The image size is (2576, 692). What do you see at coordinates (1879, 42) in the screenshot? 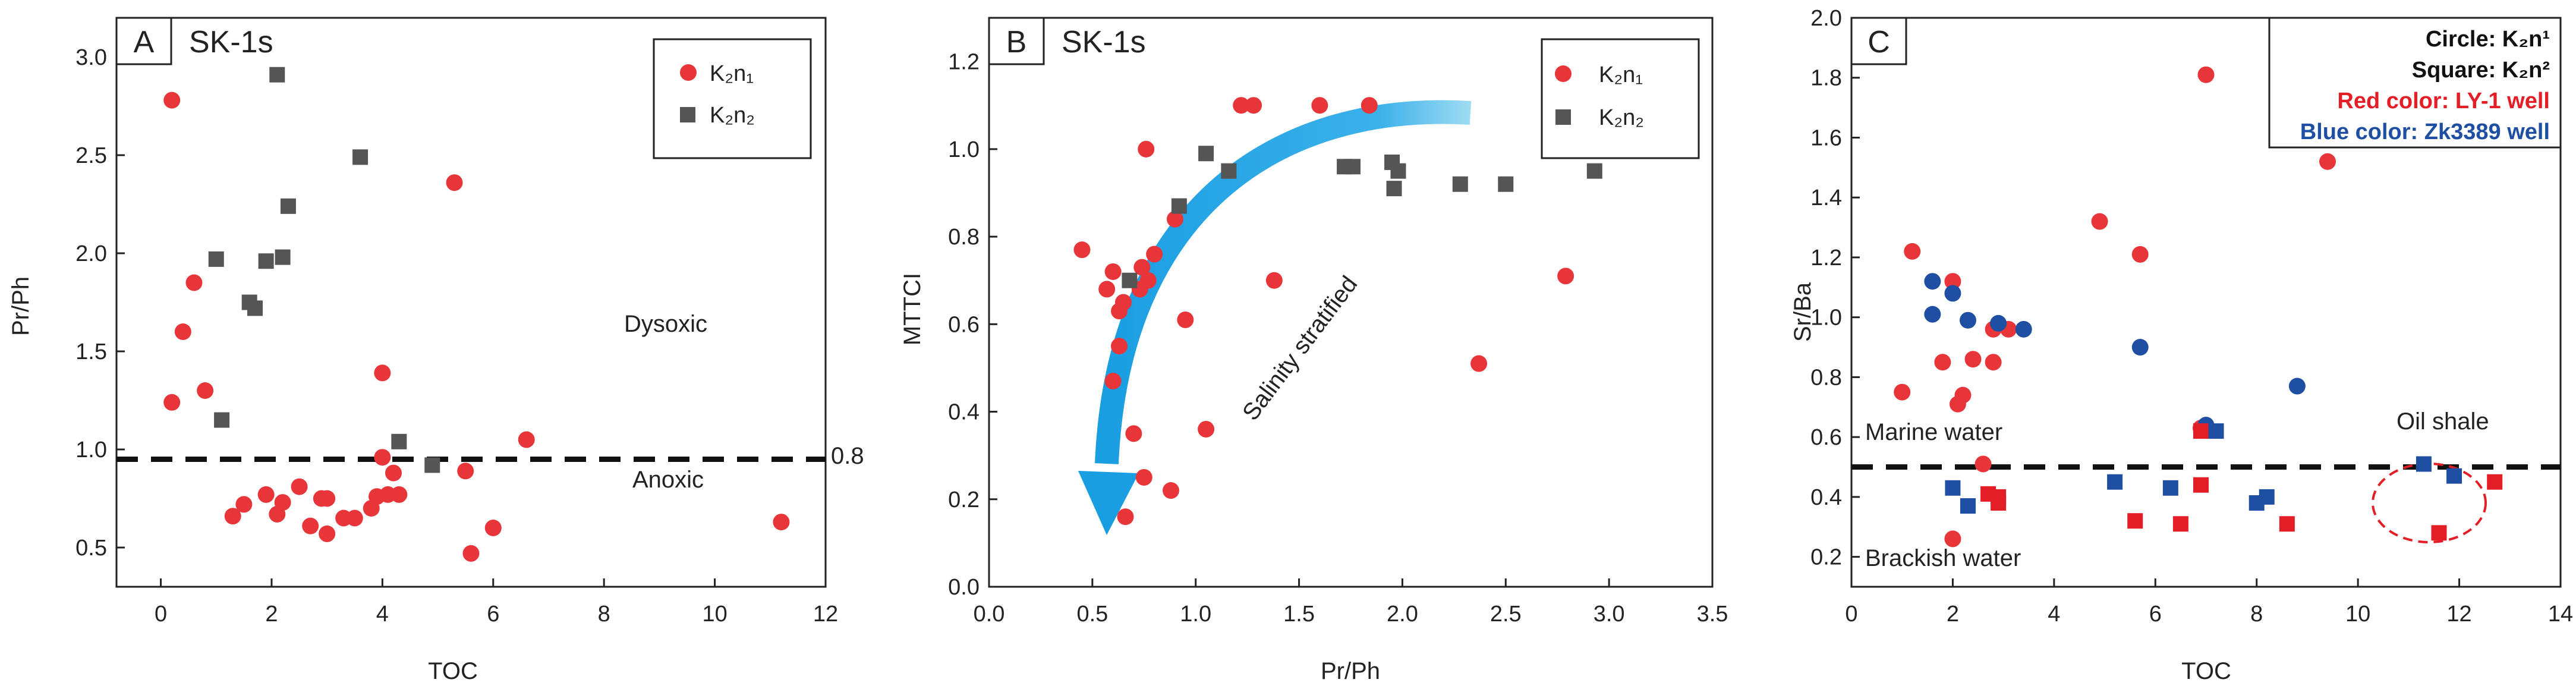
I see `panel-c-letter: C` at bounding box center [1879, 42].